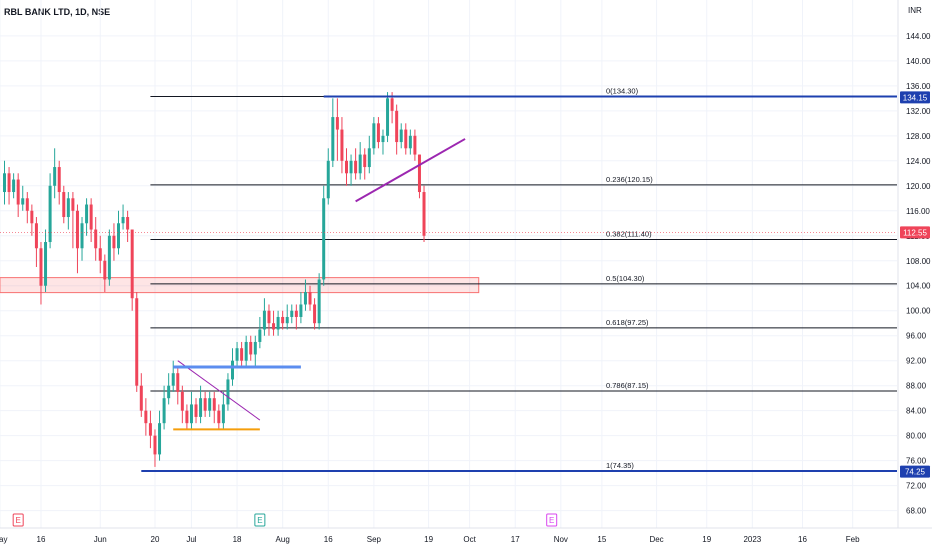 This screenshot has height=550, width=932. I want to click on time-tick-label: 19, so click(428, 539).